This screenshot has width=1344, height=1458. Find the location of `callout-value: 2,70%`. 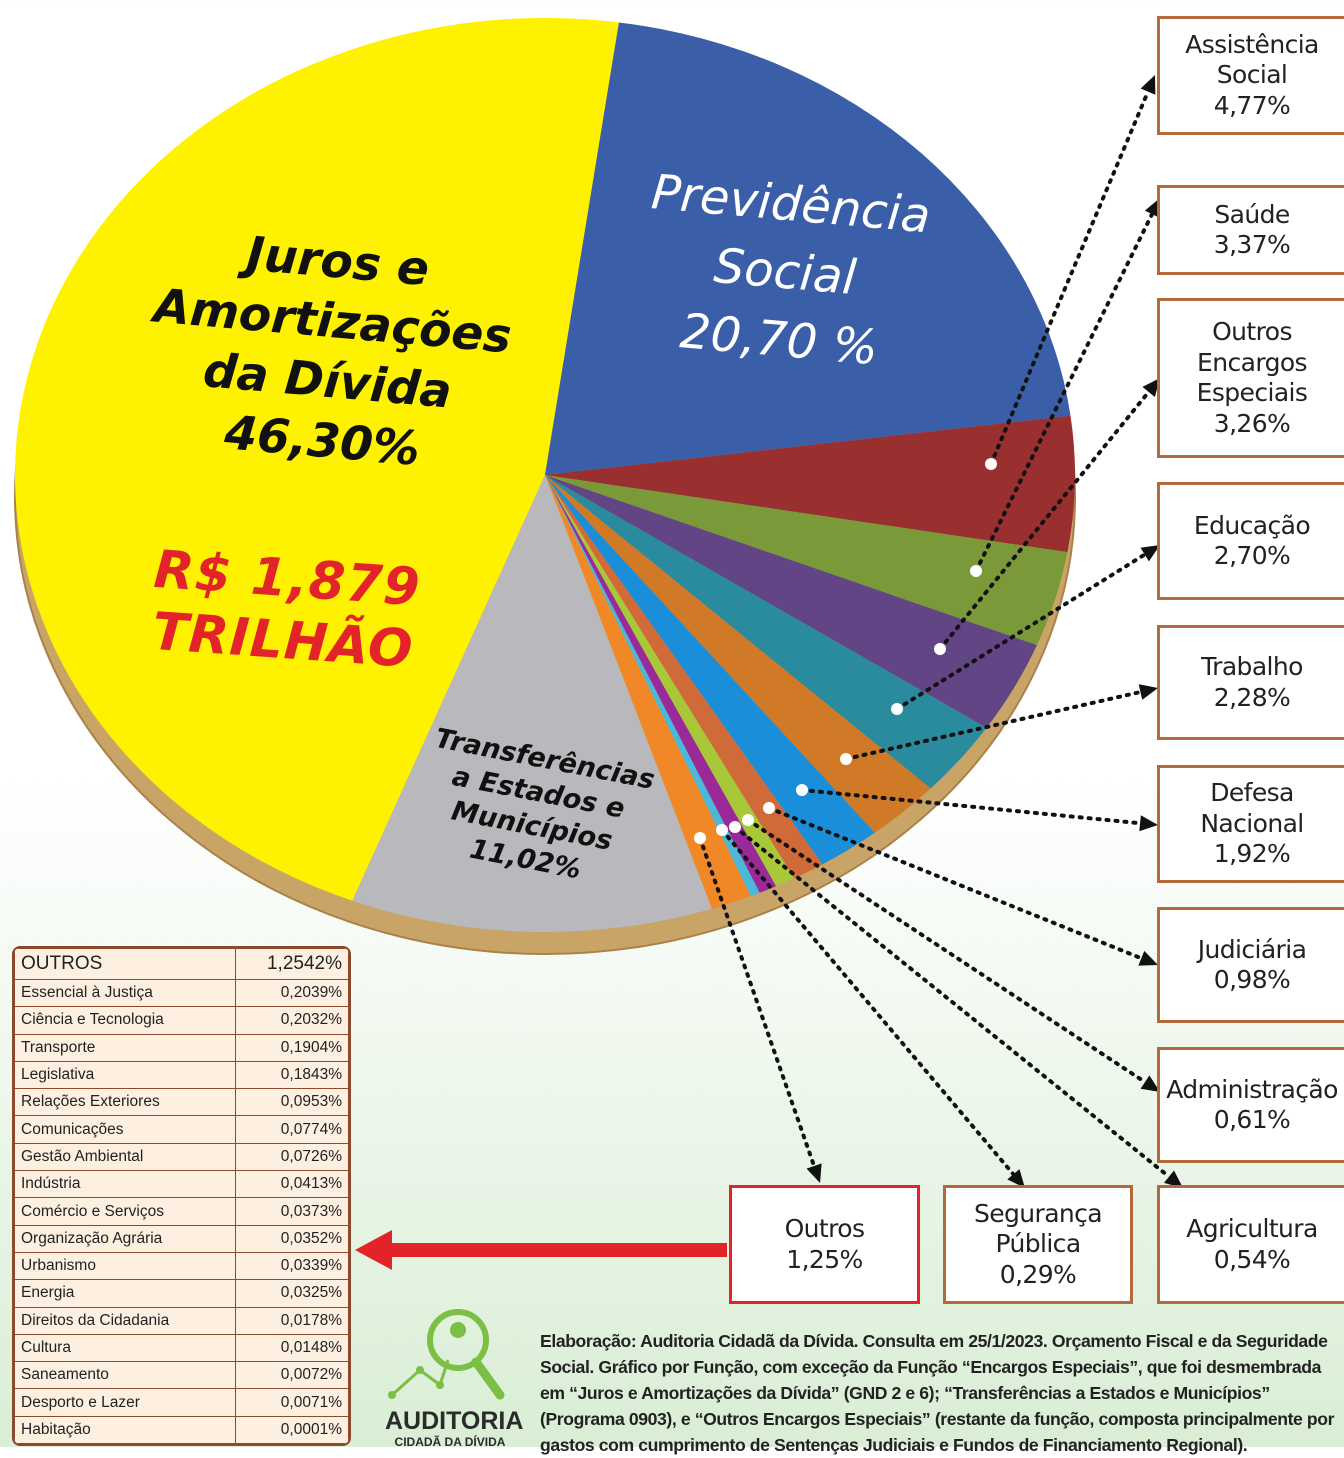

callout-value: 2,70% is located at coordinates (1252, 555).